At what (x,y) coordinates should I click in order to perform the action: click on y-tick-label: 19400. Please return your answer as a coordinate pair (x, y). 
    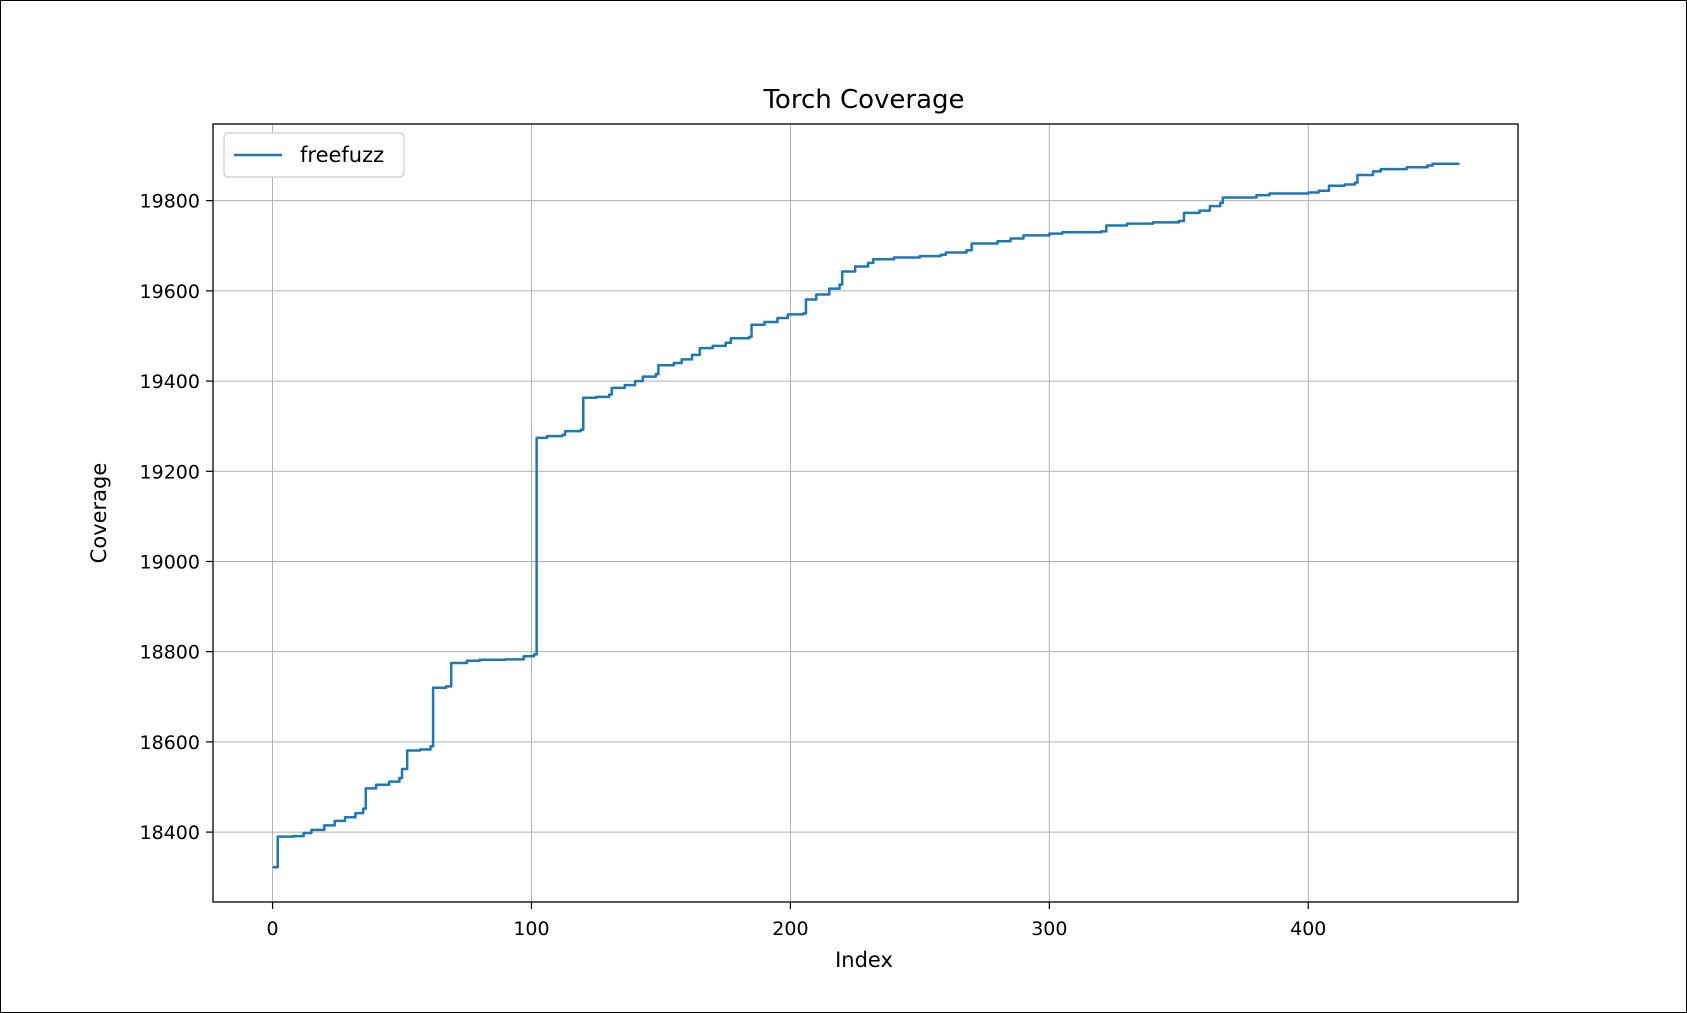
    Looking at the image, I should click on (170, 382).